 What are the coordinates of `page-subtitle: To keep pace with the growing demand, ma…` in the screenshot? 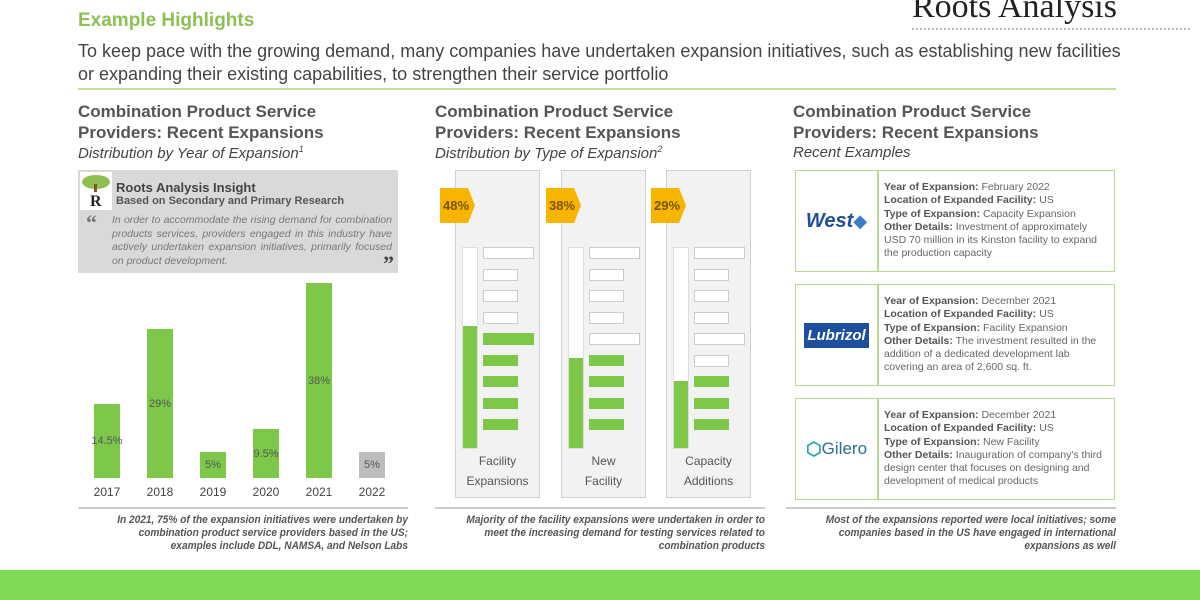 It's located at (599, 62).